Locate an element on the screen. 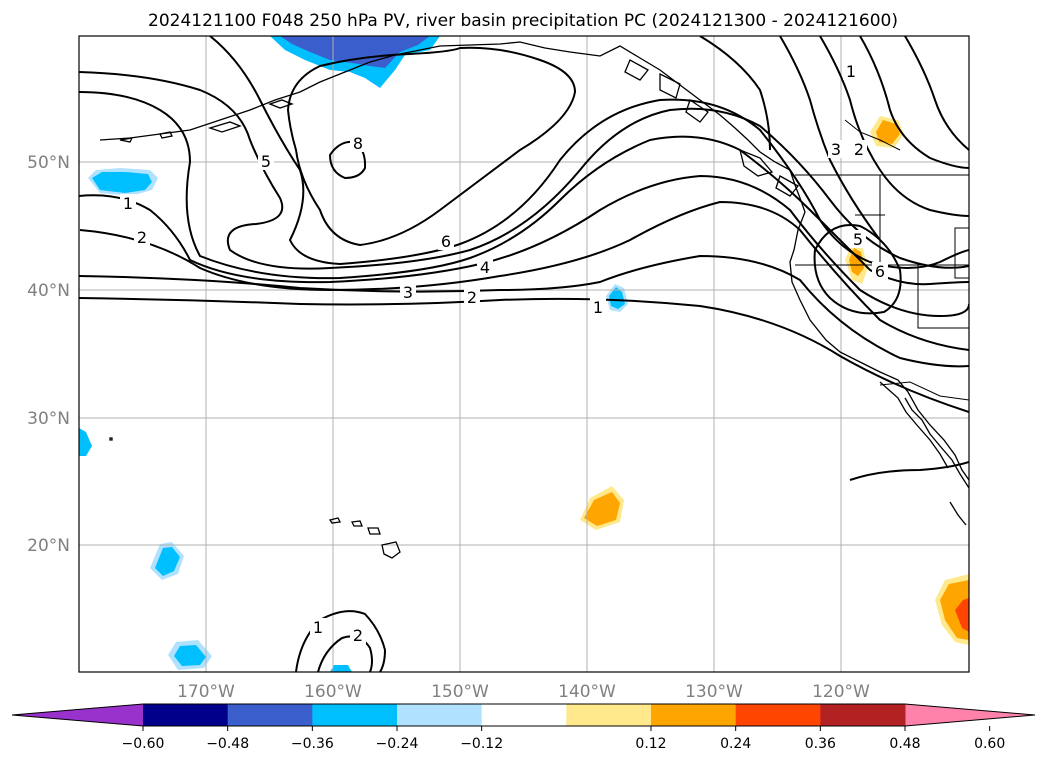 The image size is (1047, 765). colorbar-tick-label: −0.24 is located at coordinates (397, 744).